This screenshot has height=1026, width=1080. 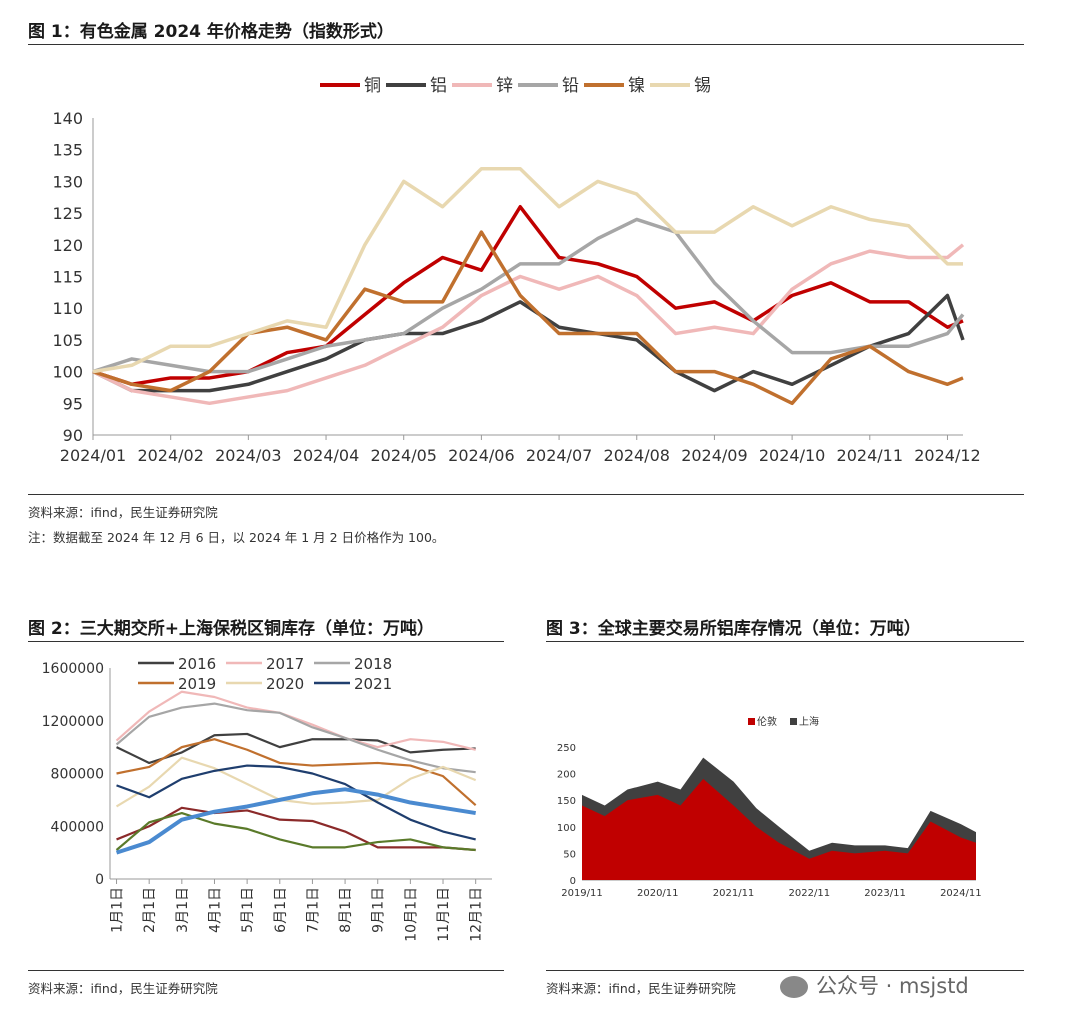 I want to click on x-tick-label: 2022/11, so click(x=810, y=893).